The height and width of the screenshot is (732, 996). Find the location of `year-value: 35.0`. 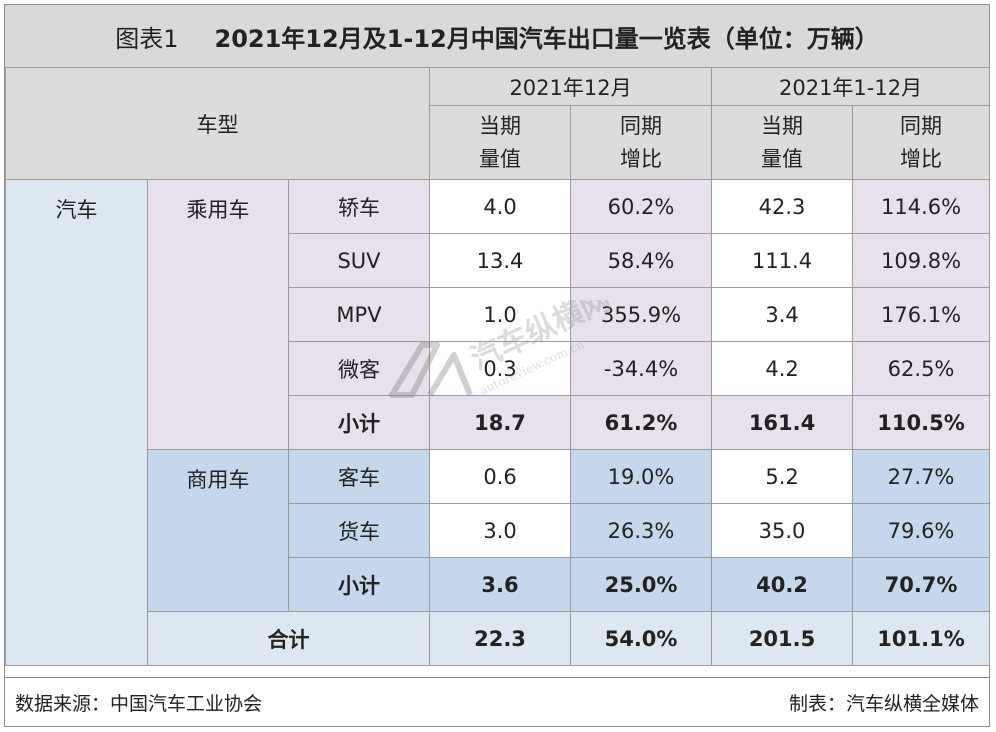

year-value: 35.0 is located at coordinates (782, 530).